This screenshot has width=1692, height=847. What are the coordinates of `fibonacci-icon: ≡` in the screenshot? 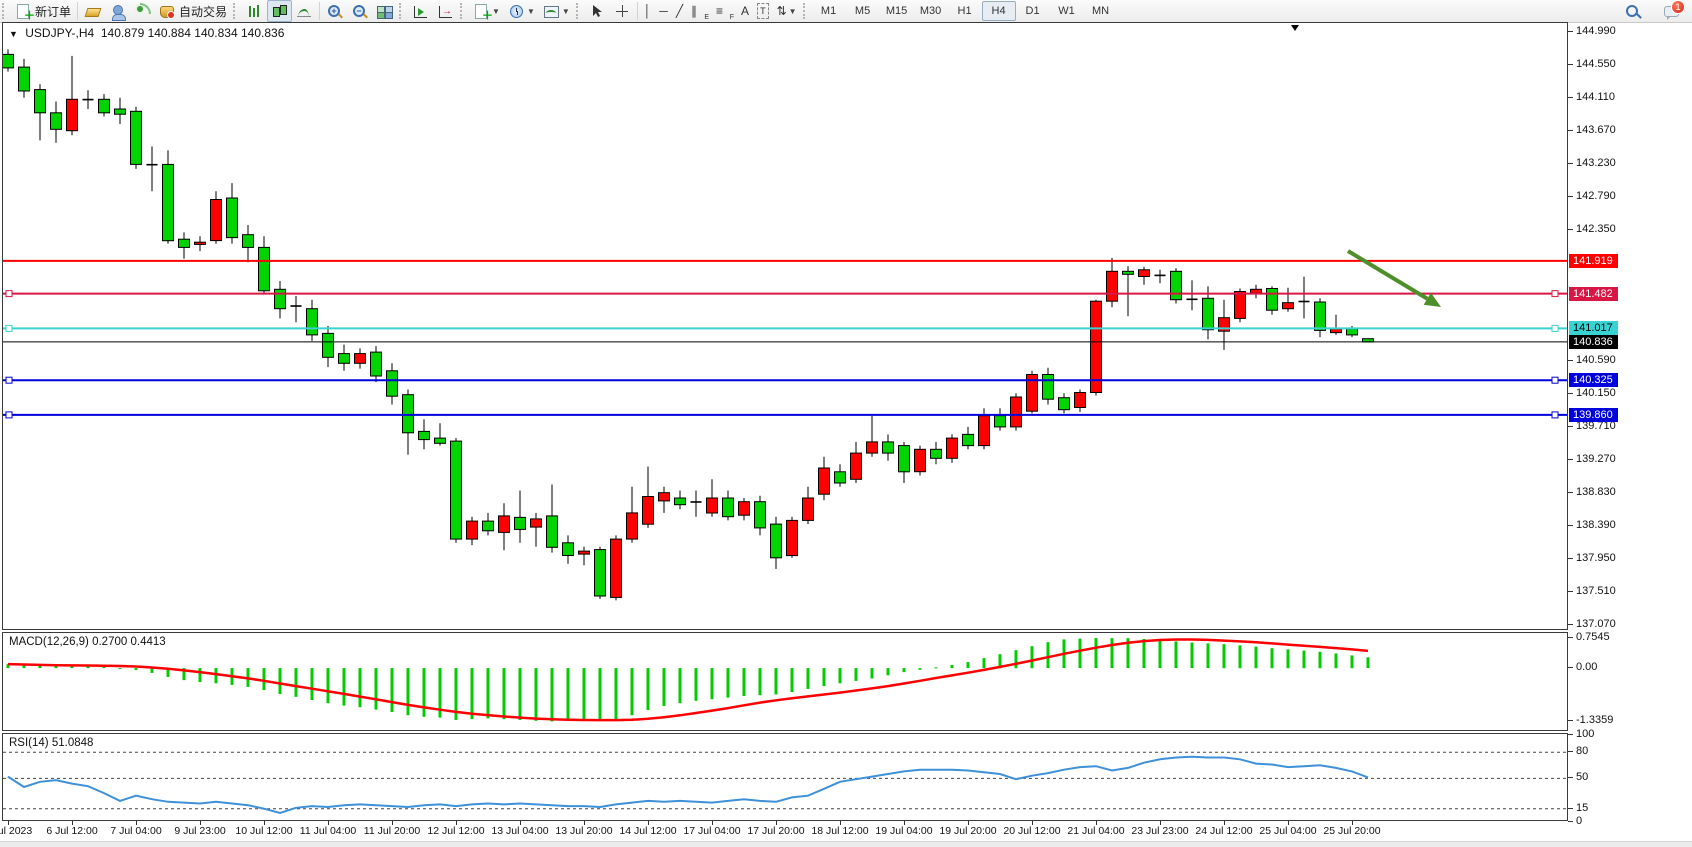 It's located at (725, 12).